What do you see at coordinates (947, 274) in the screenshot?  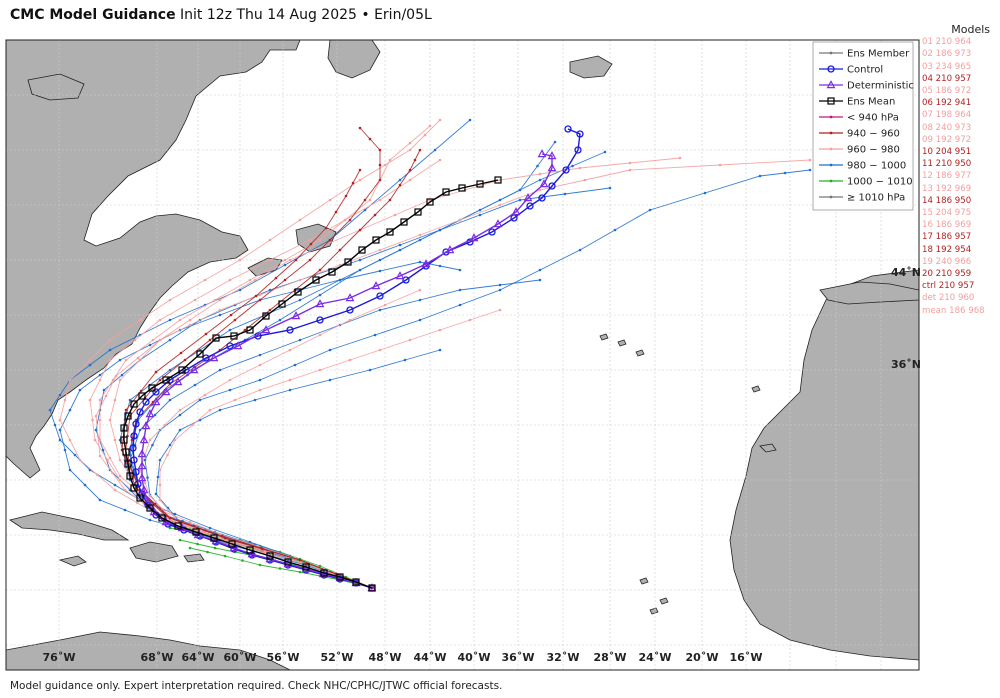 I see `model-entry: 20 210 959` at bounding box center [947, 274].